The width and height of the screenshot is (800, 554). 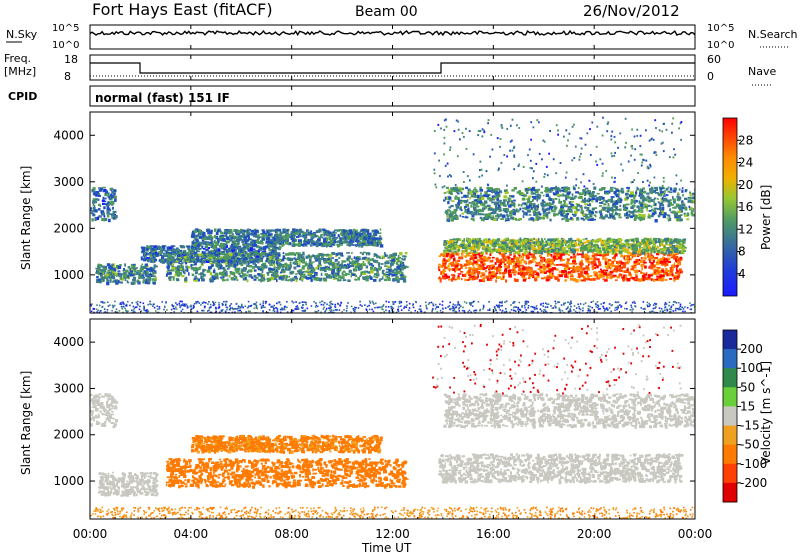 I want to click on beam-label: Beam 00, so click(x=386, y=12).